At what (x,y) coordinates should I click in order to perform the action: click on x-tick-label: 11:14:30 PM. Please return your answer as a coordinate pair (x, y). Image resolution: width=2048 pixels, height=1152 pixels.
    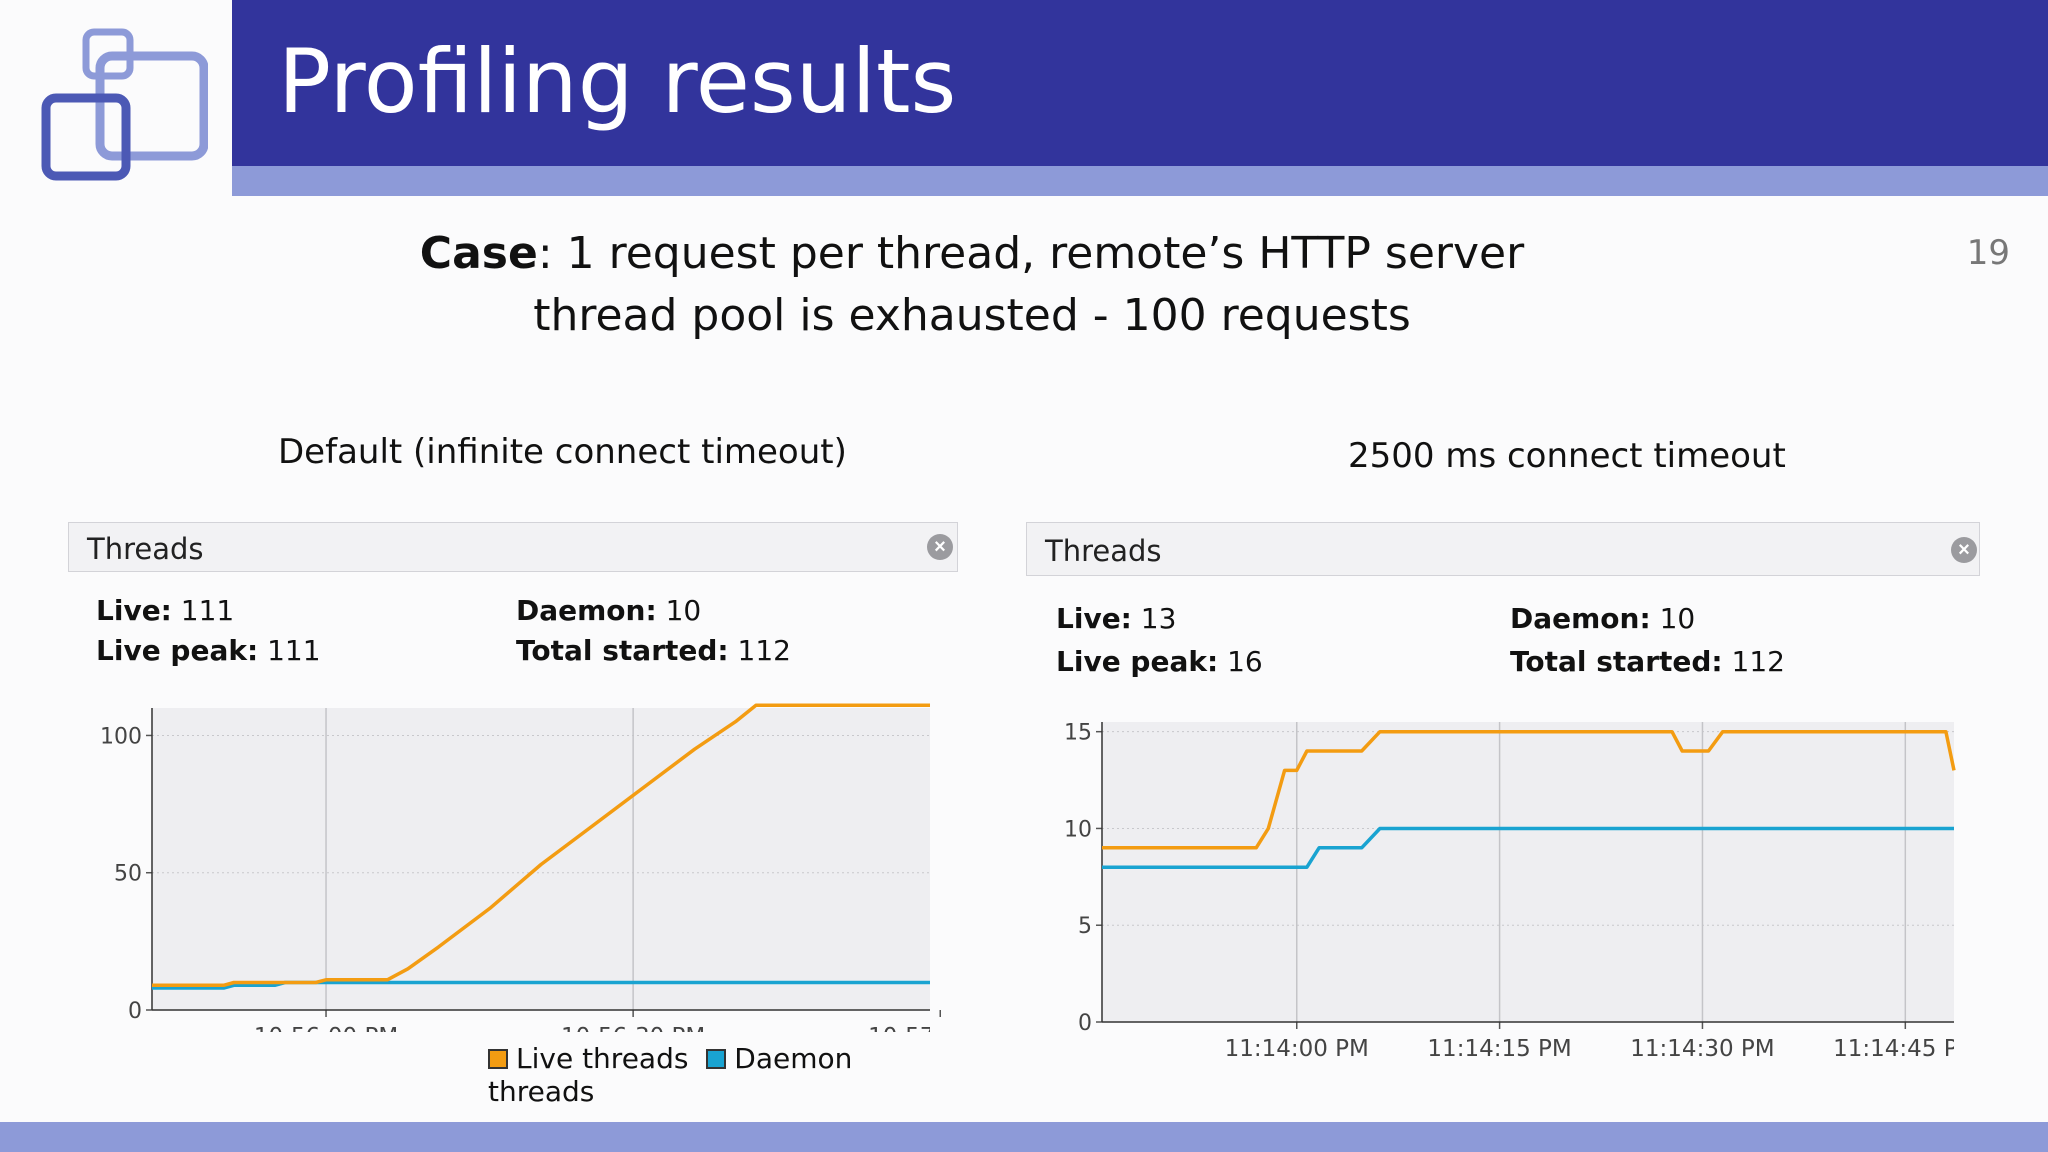
    Looking at the image, I should click on (1702, 1049).